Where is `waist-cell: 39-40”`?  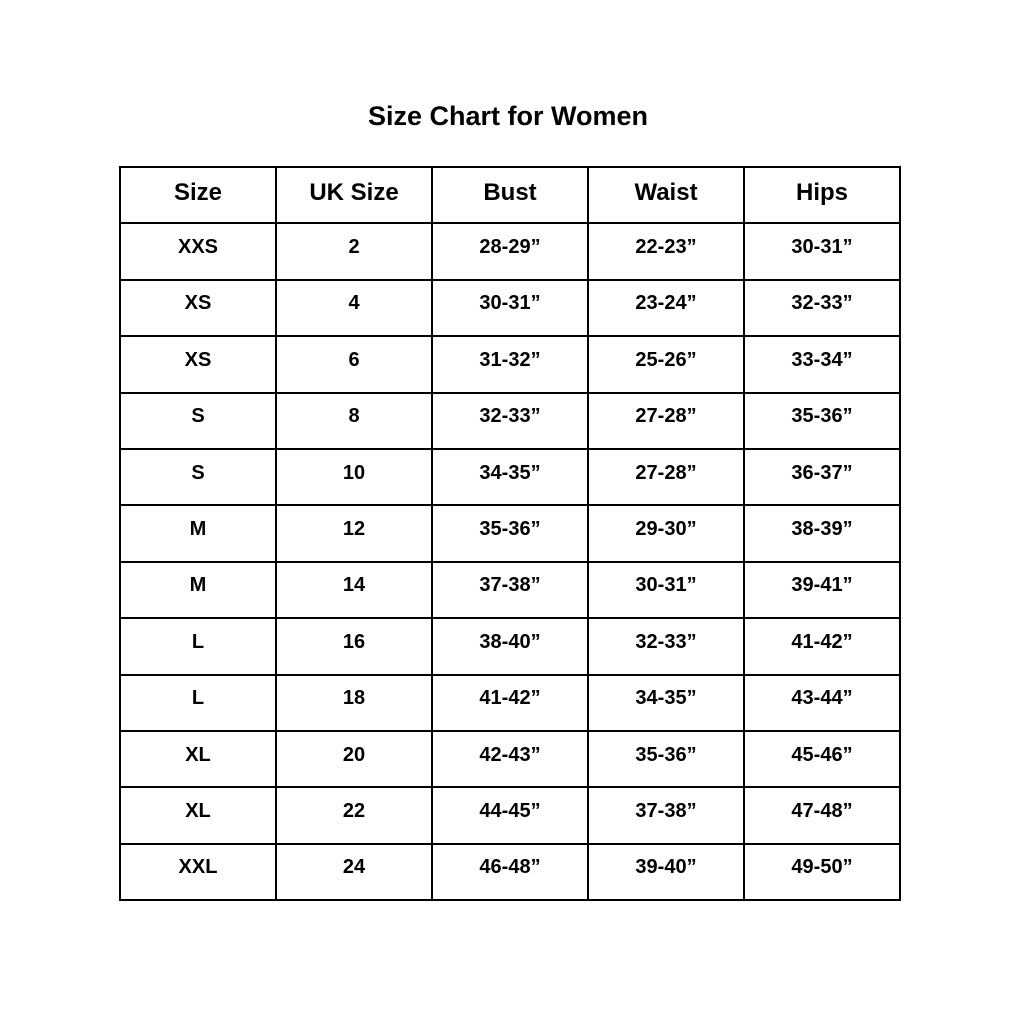 waist-cell: 39-40” is located at coordinates (666, 872).